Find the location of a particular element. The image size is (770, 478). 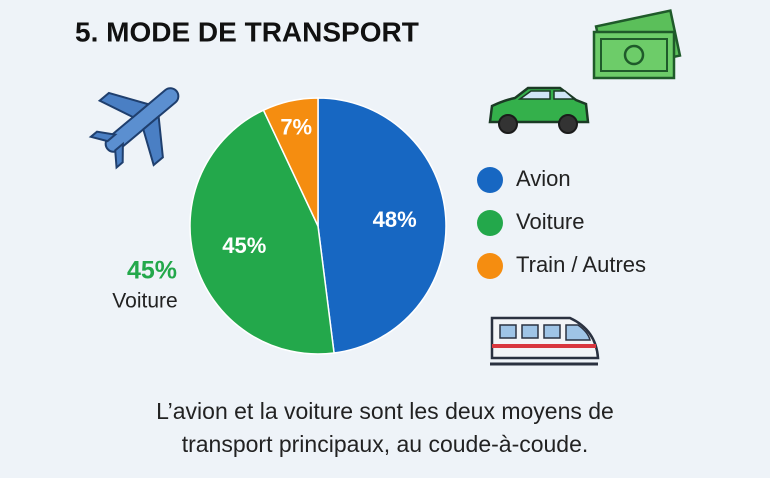

money-icon is located at coordinates (637, 44).